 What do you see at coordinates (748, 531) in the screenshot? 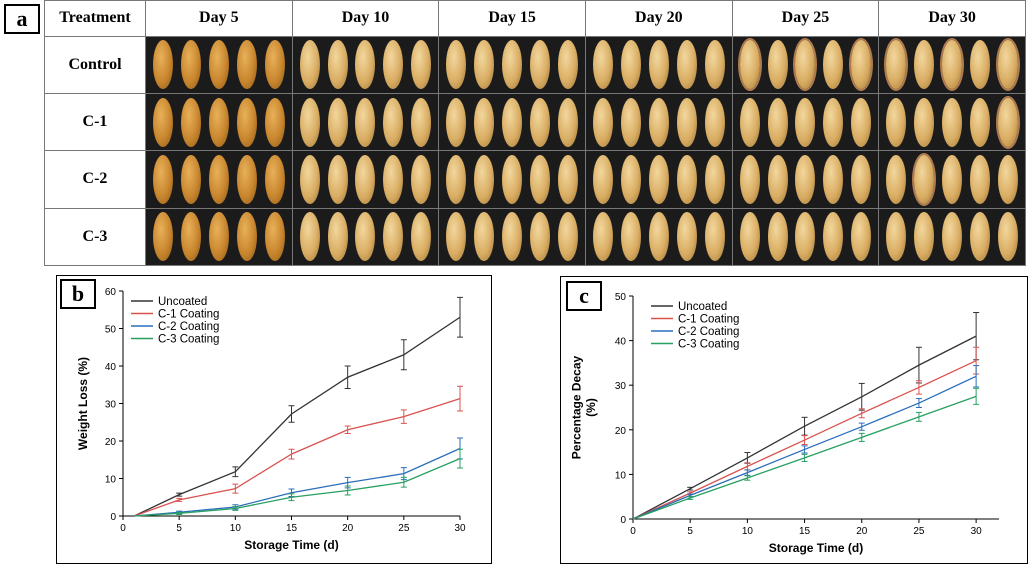
I see `x-tick-label: 10` at bounding box center [748, 531].